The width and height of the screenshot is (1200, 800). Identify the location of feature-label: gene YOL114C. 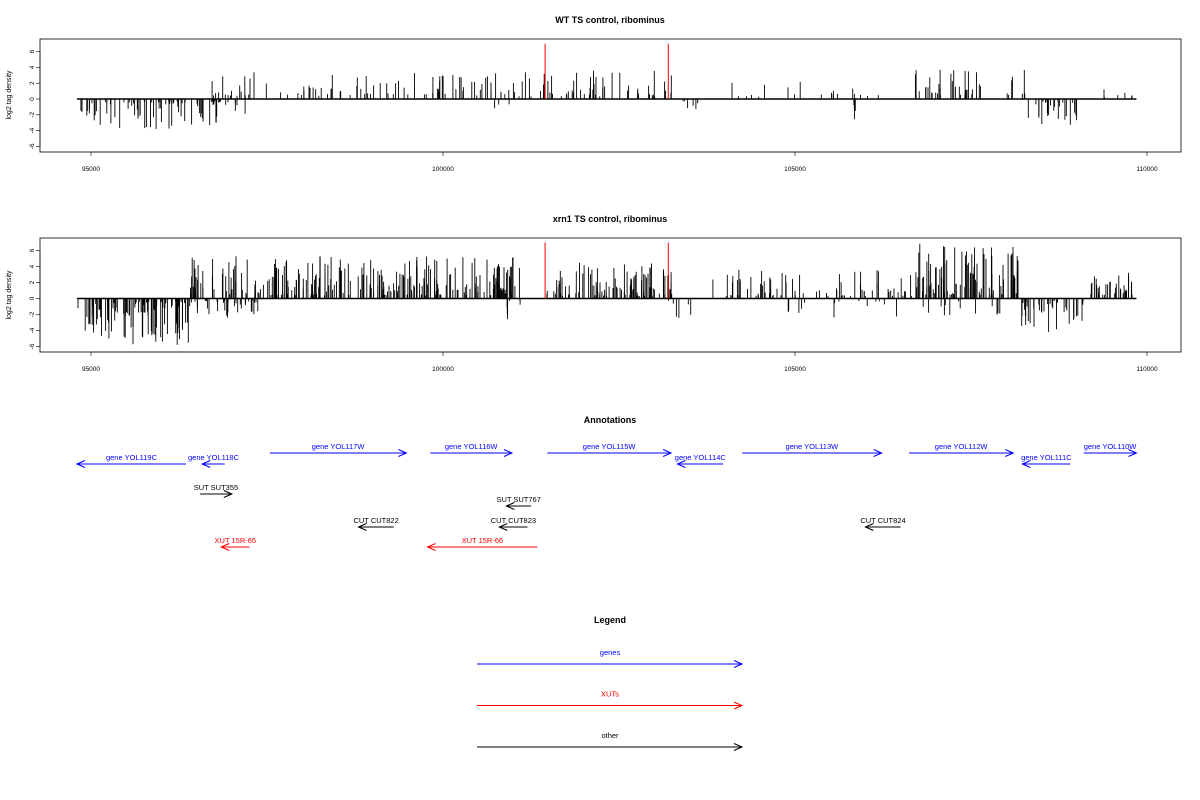
(701, 457).